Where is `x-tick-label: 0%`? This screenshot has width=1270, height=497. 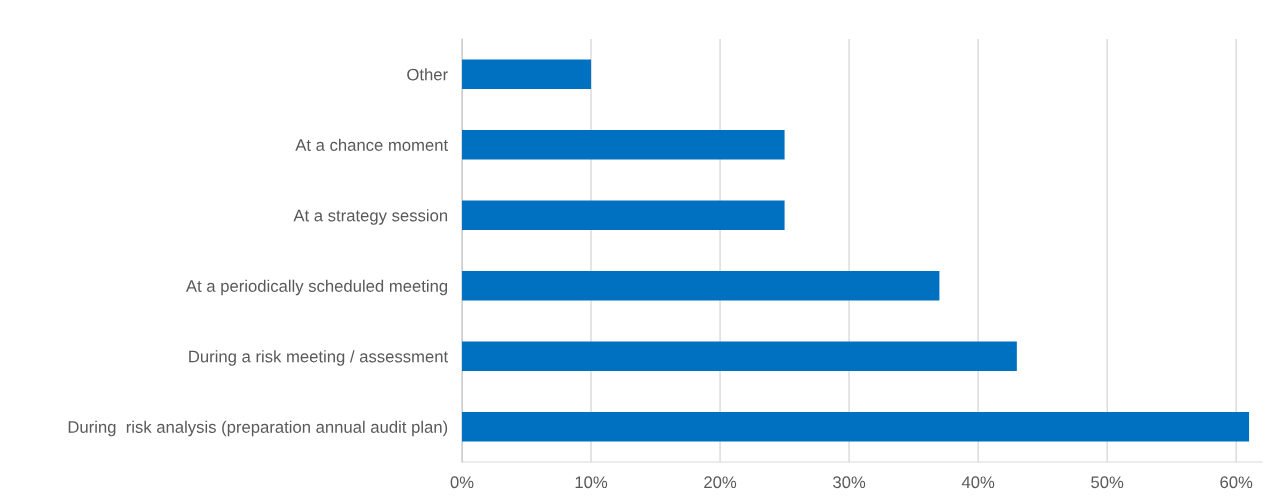 x-tick-label: 0% is located at coordinates (462, 482).